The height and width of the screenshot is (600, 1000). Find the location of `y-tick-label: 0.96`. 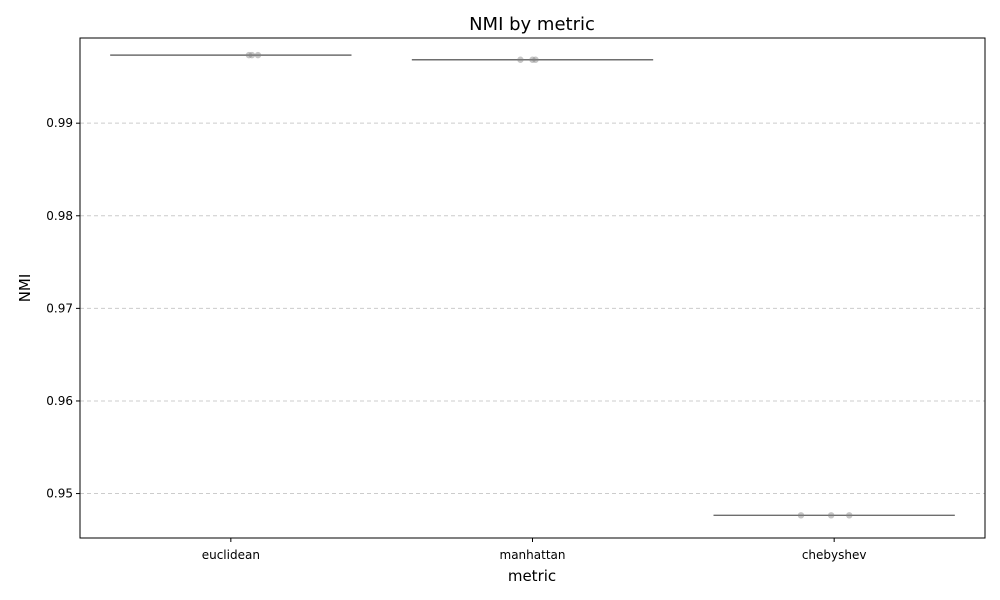

y-tick-label: 0.96 is located at coordinates (59, 401).